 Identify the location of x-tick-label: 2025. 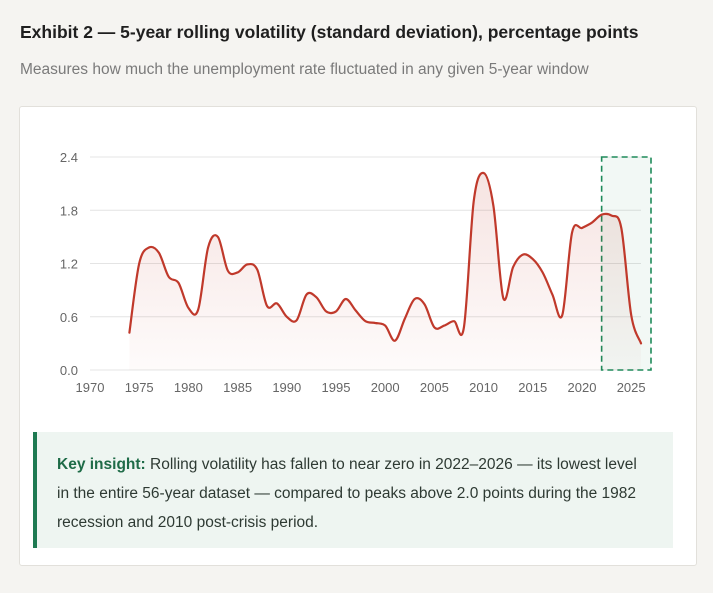
(631, 387).